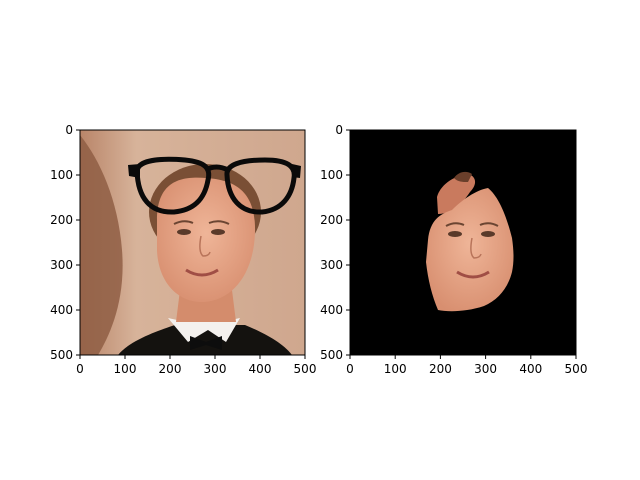 The image size is (640, 480). Describe the element at coordinates (214, 185) in the screenshot. I see `glasses-overlay` at that location.